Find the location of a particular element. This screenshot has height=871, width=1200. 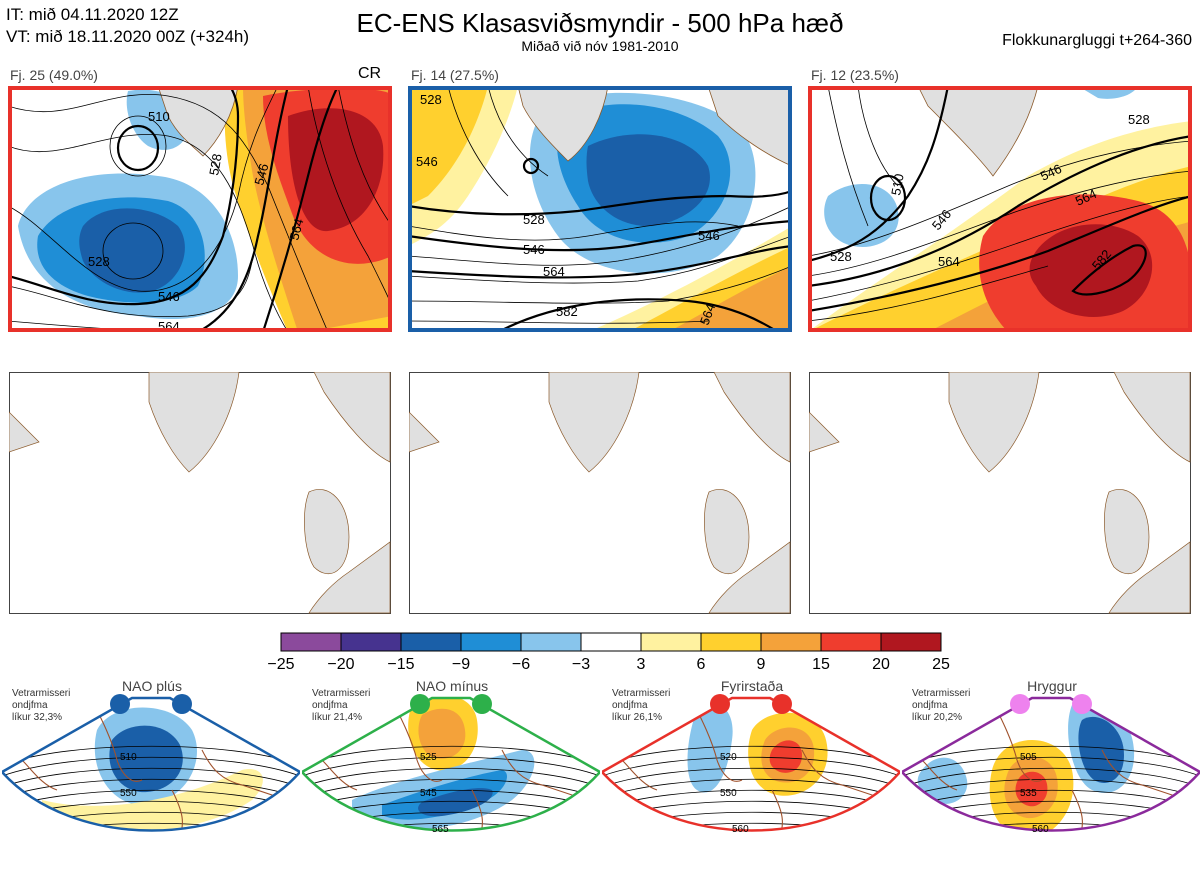

cluster-2-map: 528 546 528 546 564 582 546 564 is located at coordinates (600, 209).